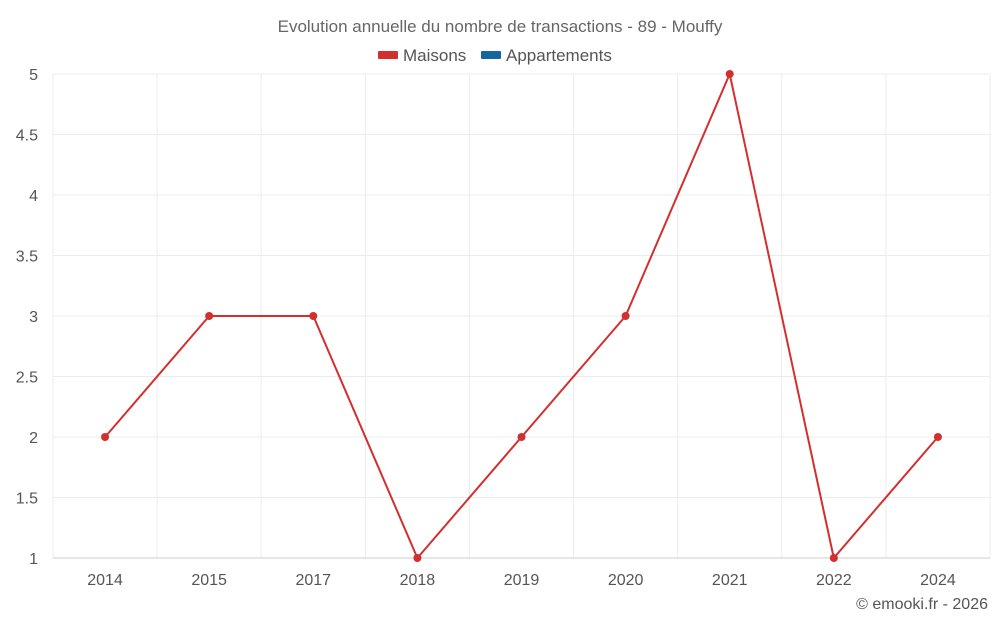 This screenshot has width=1000, height=625. Describe the element at coordinates (834, 580) in the screenshot. I see `x-tick-label: 2022` at that location.